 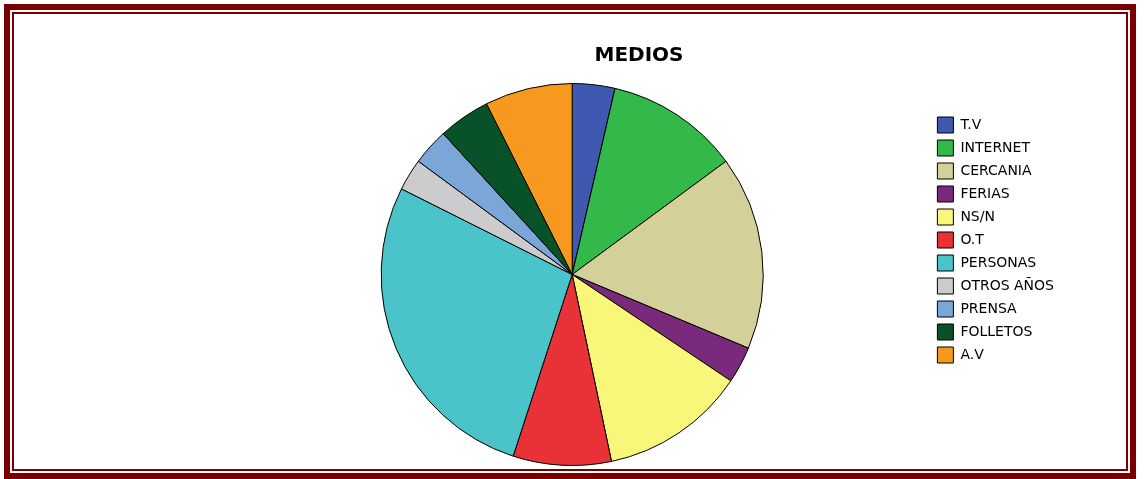 I want to click on legend-label: PERSONAS, so click(x=998, y=261).